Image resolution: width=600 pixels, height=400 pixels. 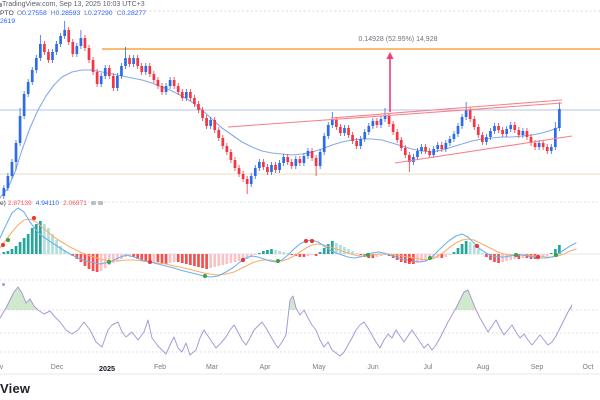 I want to click on close-value: 0.28277, so click(x=134, y=13).